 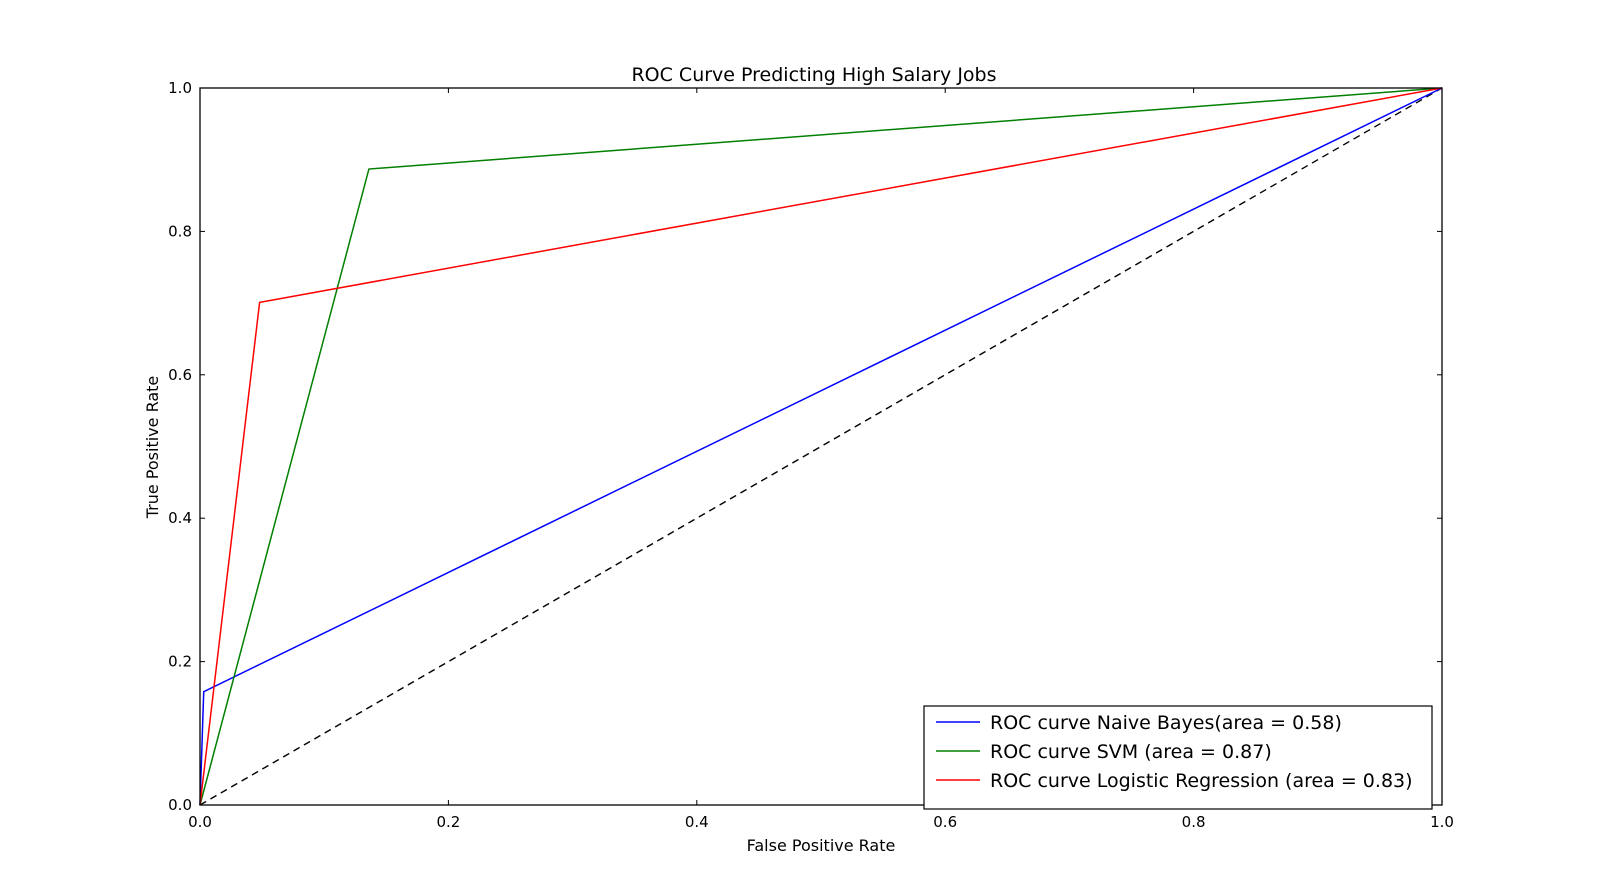 I want to click on chart-title: ROC Curve Predicting High Salary Jobs, so click(x=813, y=75).